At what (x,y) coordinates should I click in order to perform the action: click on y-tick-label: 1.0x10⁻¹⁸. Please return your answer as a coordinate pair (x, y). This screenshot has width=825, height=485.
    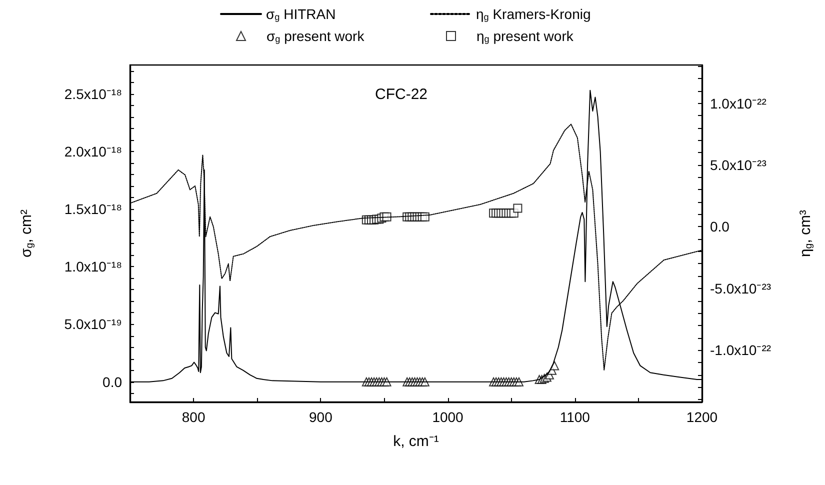
    Looking at the image, I should click on (93, 266).